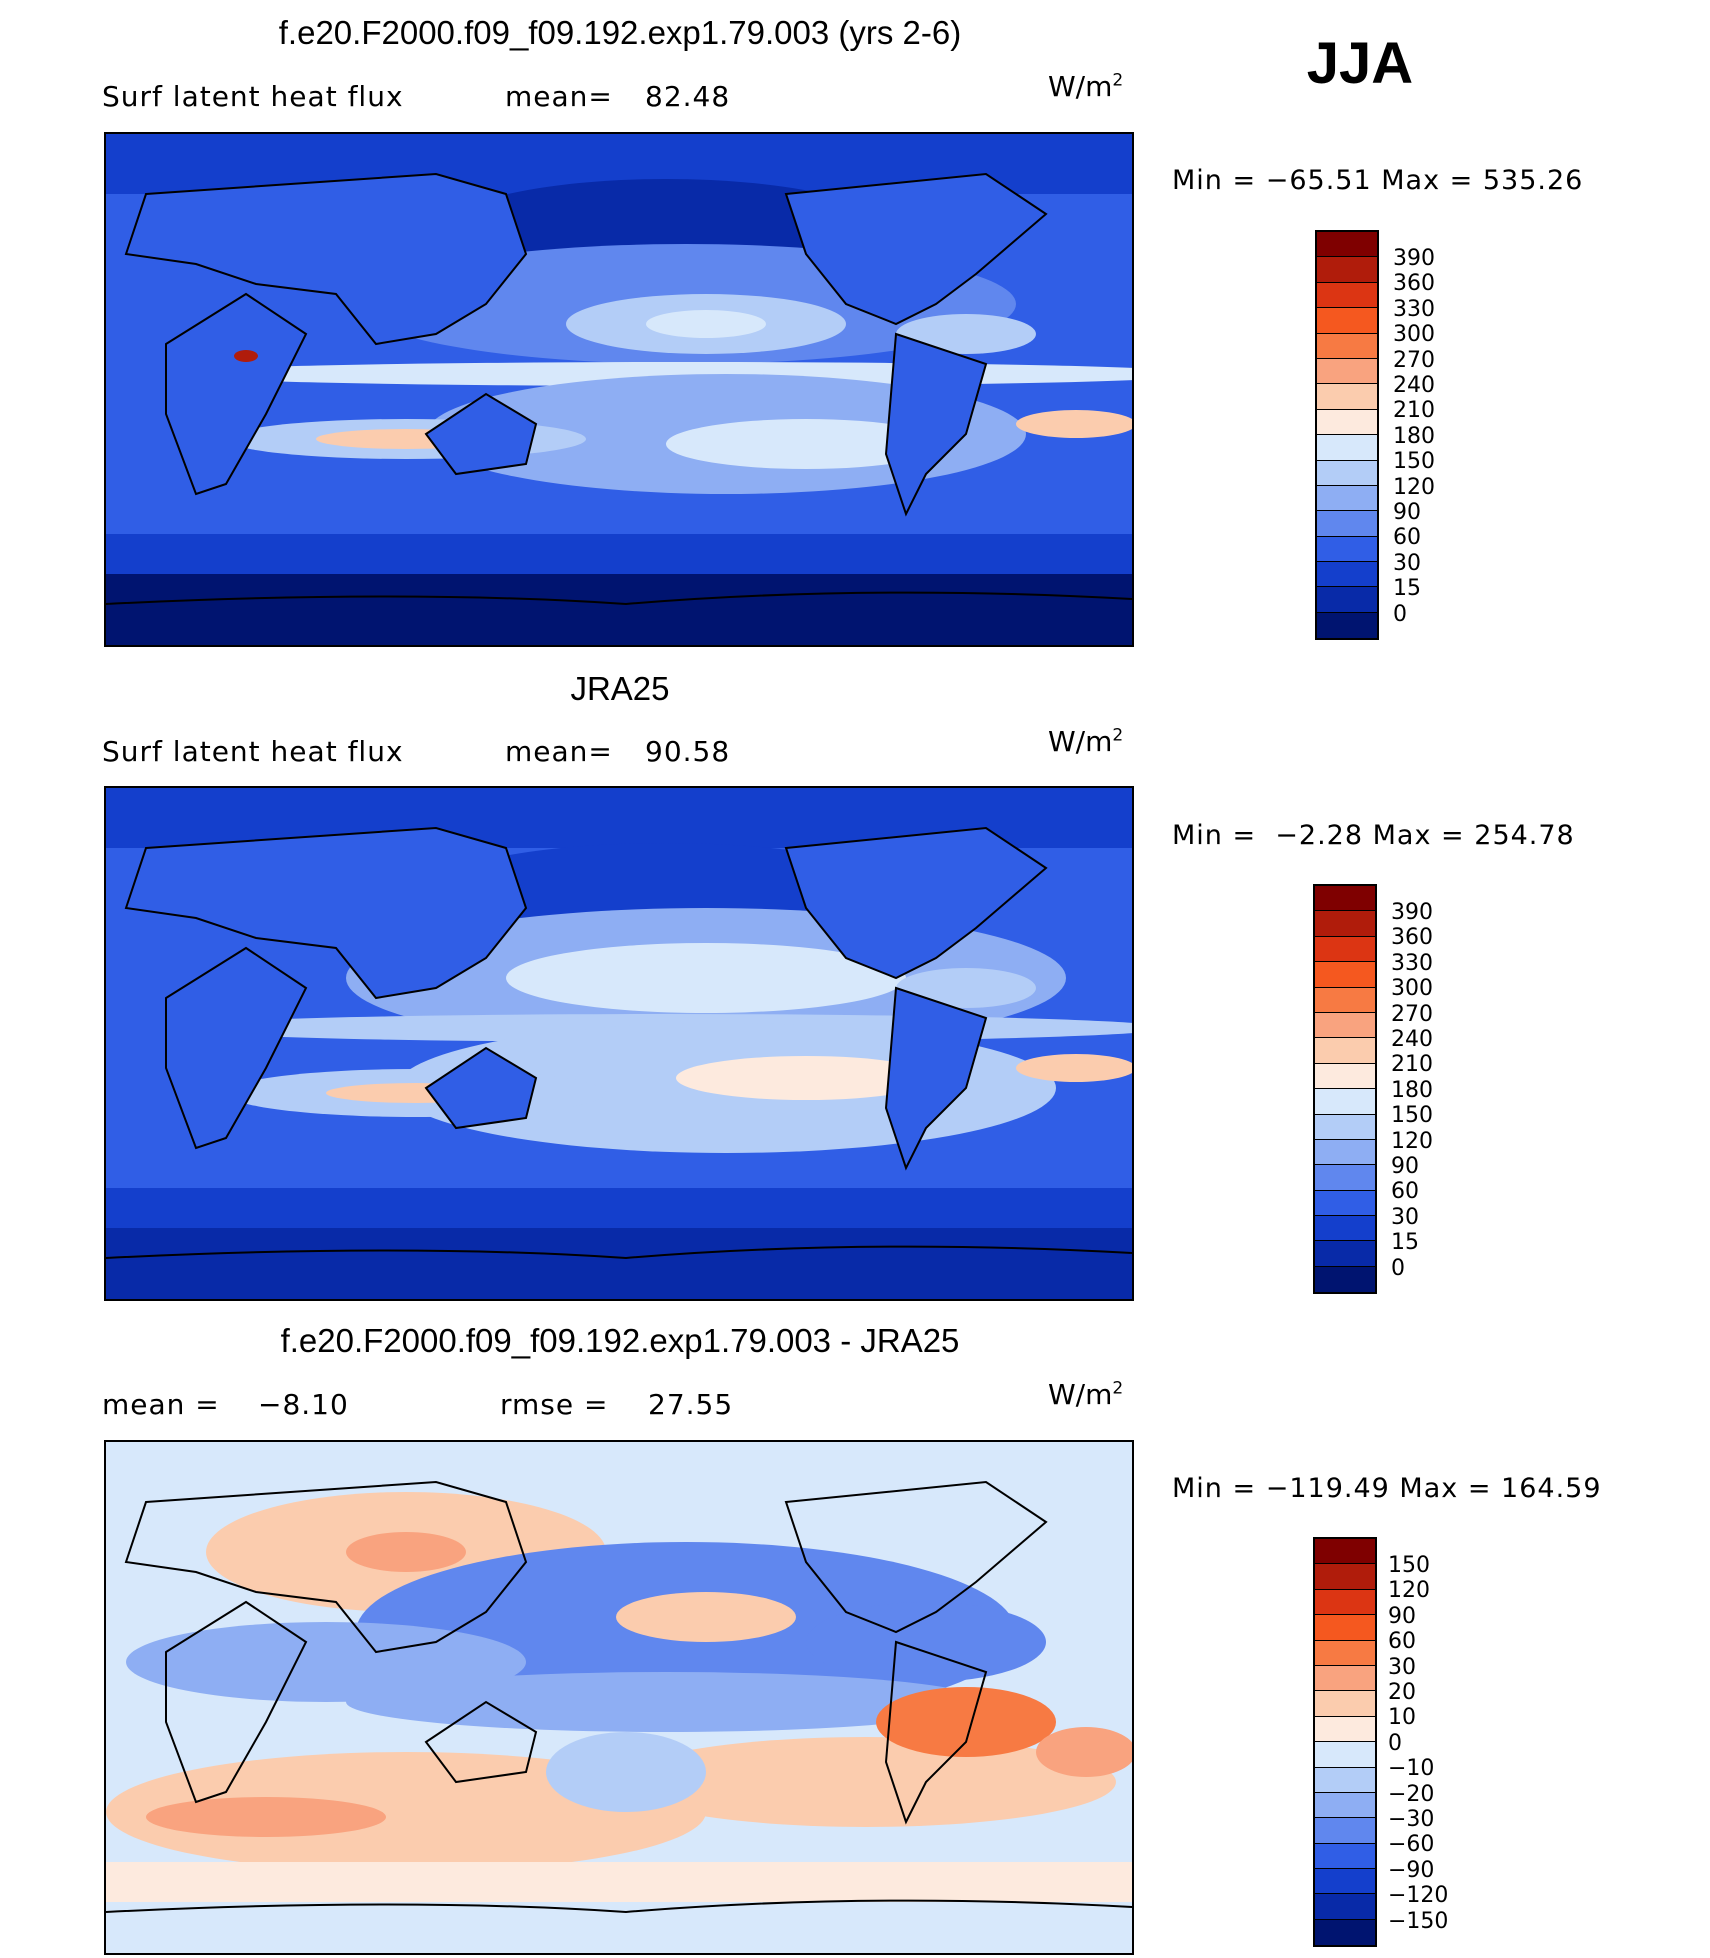 The height and width of the screenshot is (1958, 1710). What do you see at coordinates (1378, 180) in the screenshot?
I see `panel1-min-max: Min = −65.51 Max = 535.26` at bounding box center [1378, 180].